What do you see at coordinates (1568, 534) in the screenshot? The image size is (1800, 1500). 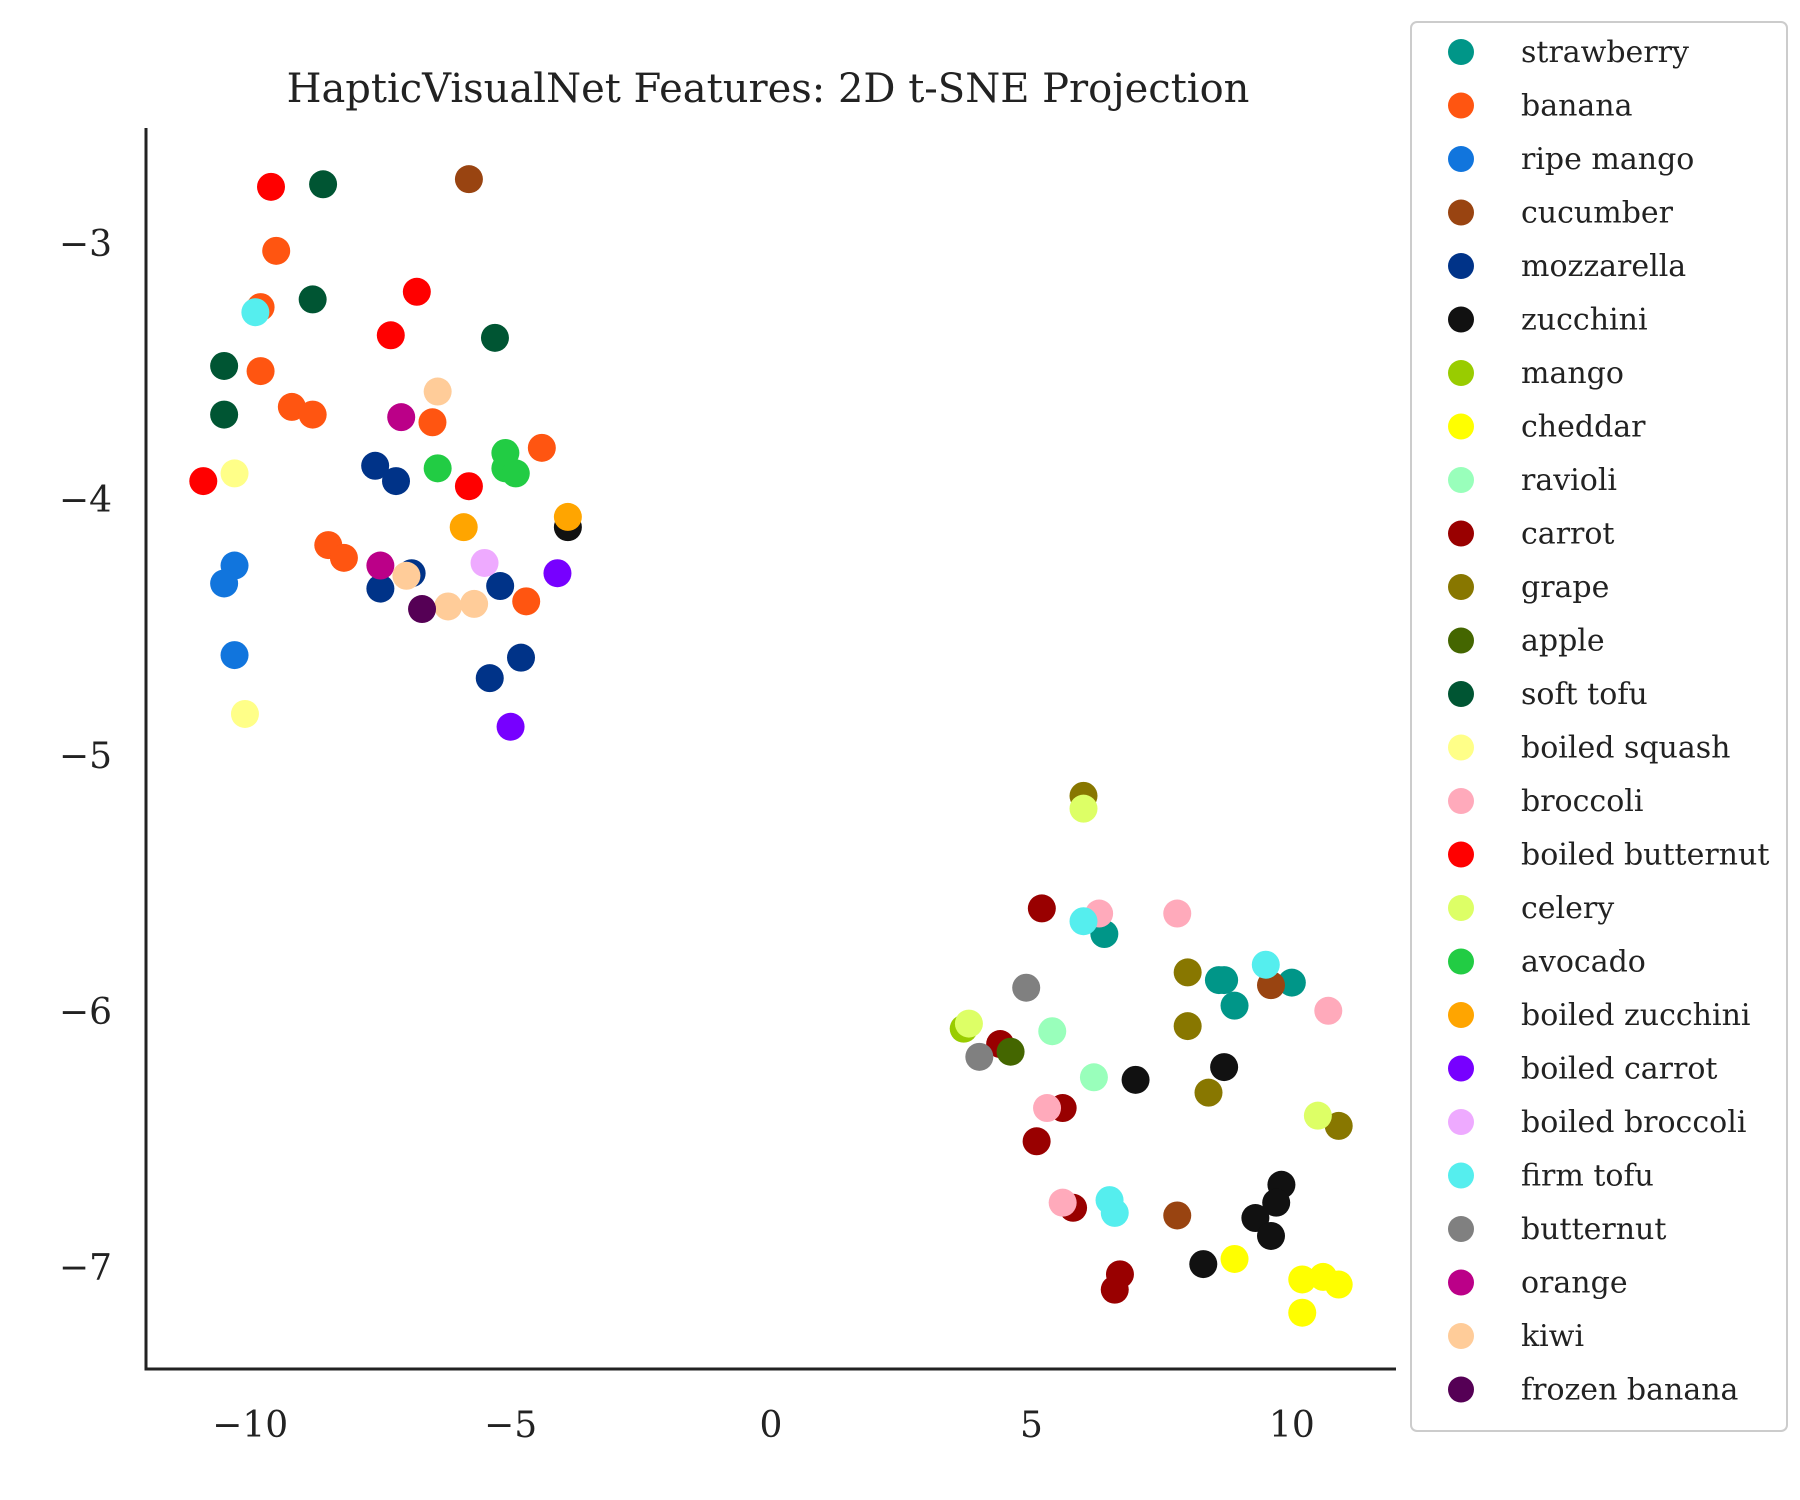 I see `legend-label: carrot` at bounding box center [1568, 534].